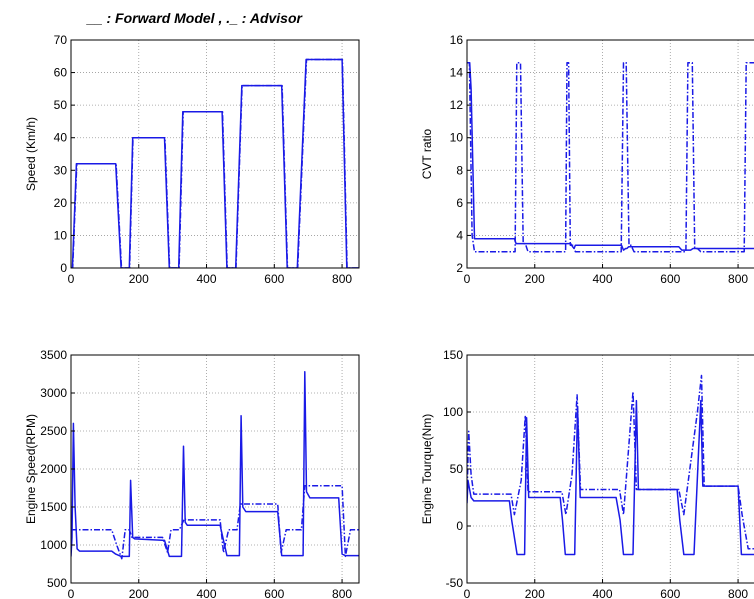  Describe the element at coordinates (31, 469) in the screenshot. I see `y-axis-label: Engine Speed(RPM)` at that location.